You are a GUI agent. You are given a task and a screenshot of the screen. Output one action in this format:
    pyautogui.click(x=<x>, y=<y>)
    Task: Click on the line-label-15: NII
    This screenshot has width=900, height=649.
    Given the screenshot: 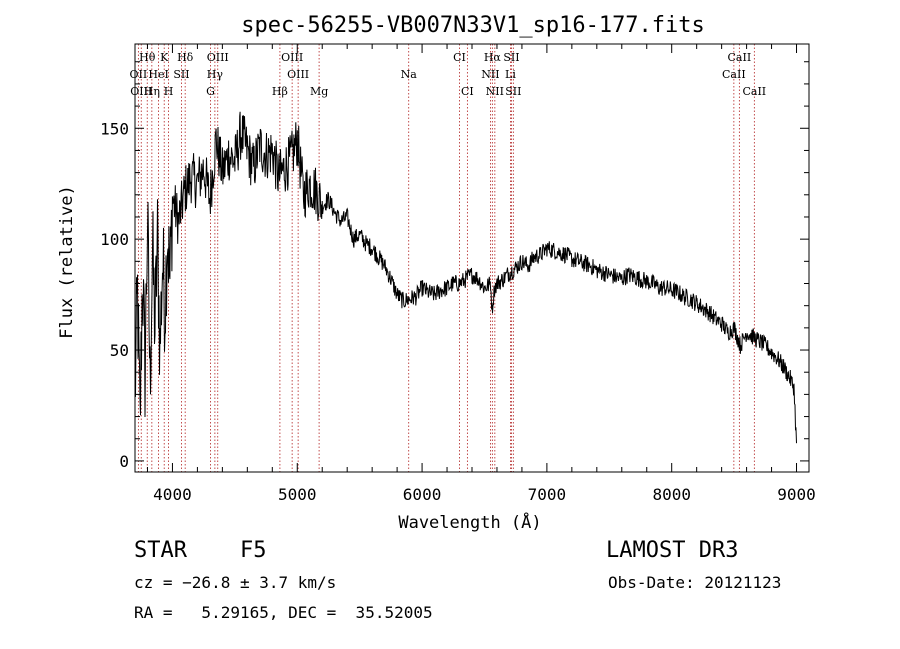 What is the action you would take?
    pyautogui.click(x=490, y=74)
    